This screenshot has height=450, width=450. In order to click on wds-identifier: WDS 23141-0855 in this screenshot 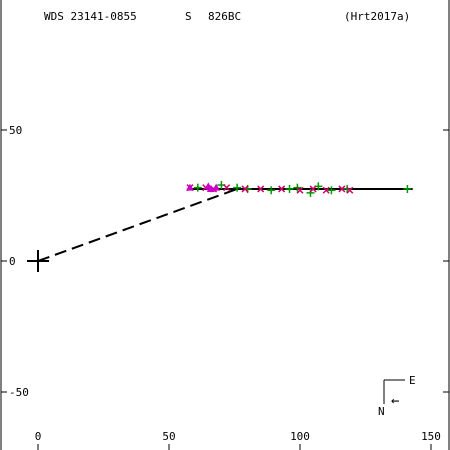, I will do `click(90, 16)`.